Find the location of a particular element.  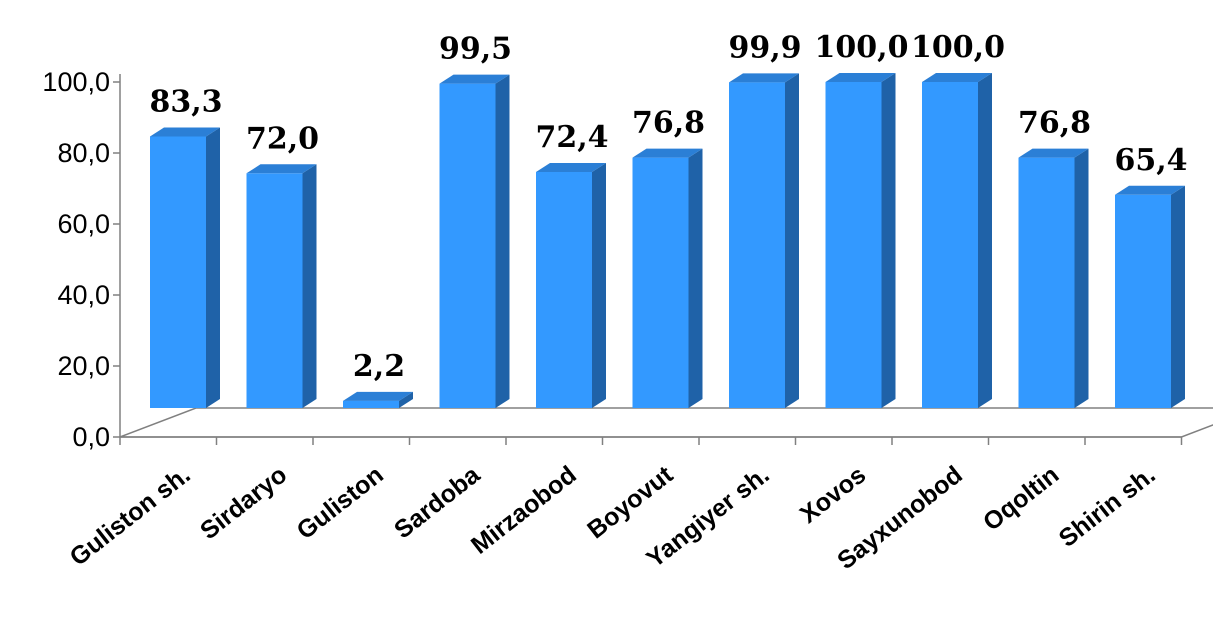

floor-outline is located at coordinates (666, 422).